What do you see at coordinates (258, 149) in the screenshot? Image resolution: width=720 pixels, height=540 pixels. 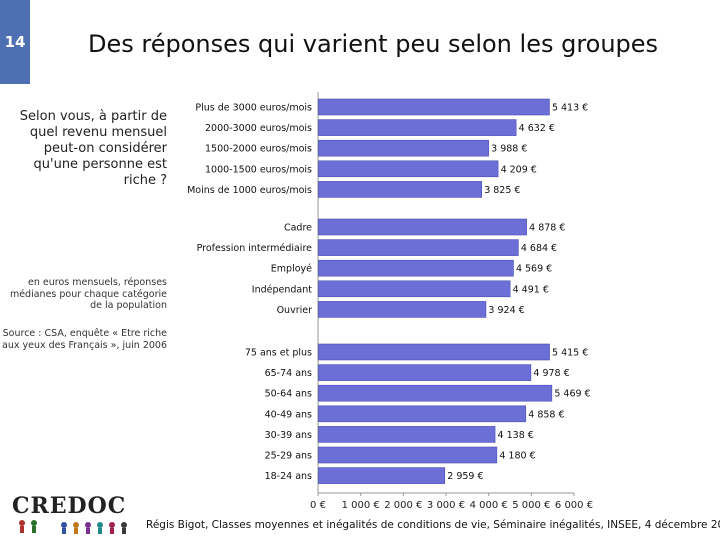 I see `category-label: 1500-2000 euros/mois` at bounding box center [258, 149].